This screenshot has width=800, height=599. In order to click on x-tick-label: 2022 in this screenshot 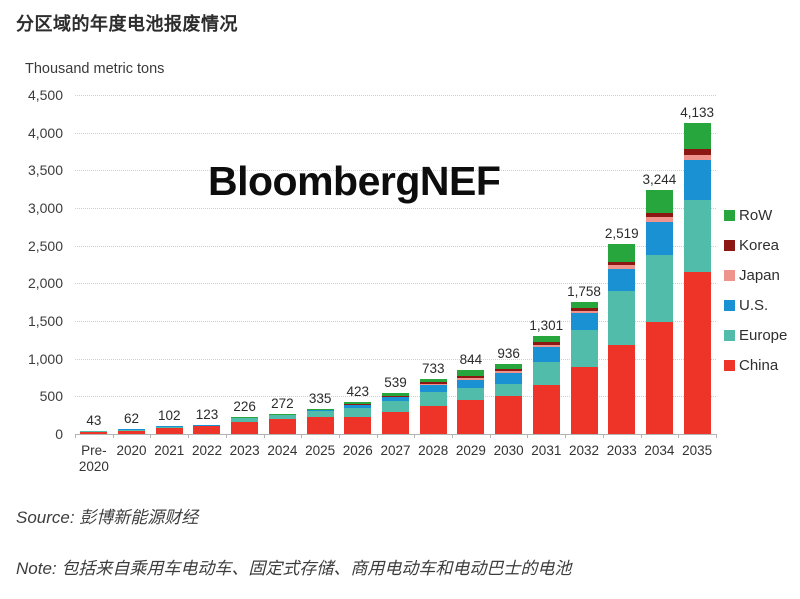, I will do `click(206, 450)`.